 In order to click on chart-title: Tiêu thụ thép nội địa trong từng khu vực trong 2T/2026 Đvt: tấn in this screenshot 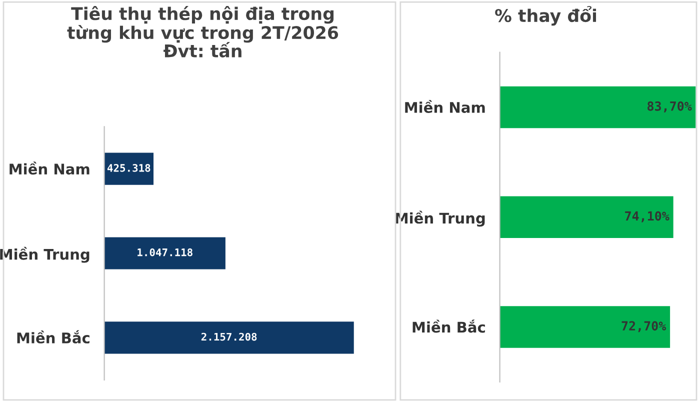, I will do `click(202, 32)`.